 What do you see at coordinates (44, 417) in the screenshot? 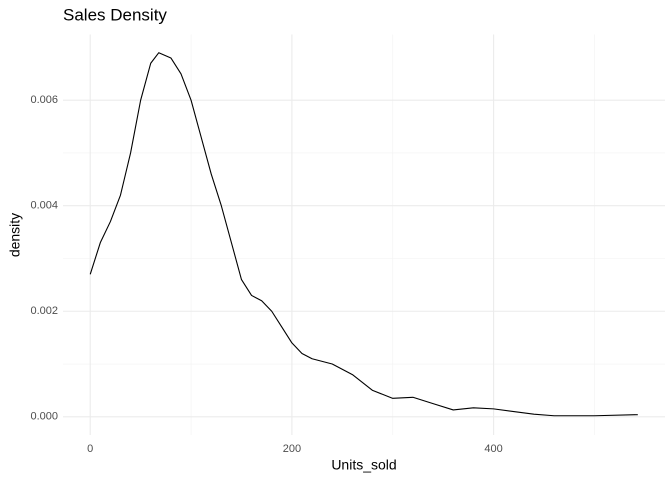
I see `y-tick-label: 0.000` at bounding box center [44, 417].